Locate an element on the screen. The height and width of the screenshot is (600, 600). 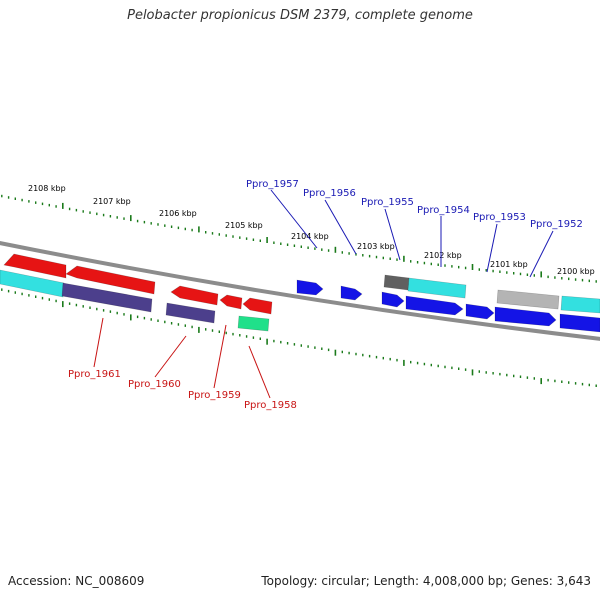
gene-label: Ppro_1961 is located at coordinates (94, 374).